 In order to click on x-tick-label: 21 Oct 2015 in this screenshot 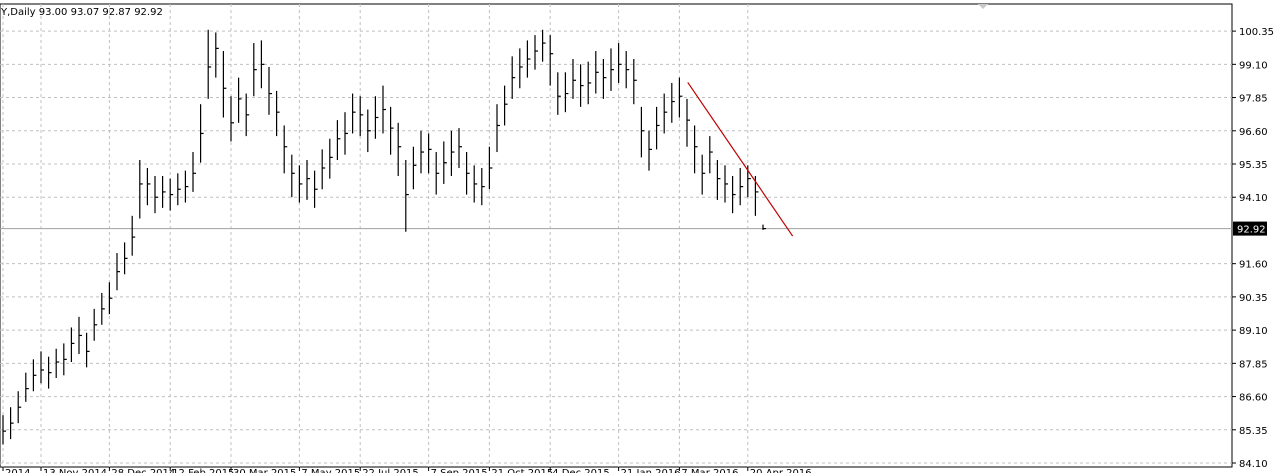, I will do `click(522, 470)`.